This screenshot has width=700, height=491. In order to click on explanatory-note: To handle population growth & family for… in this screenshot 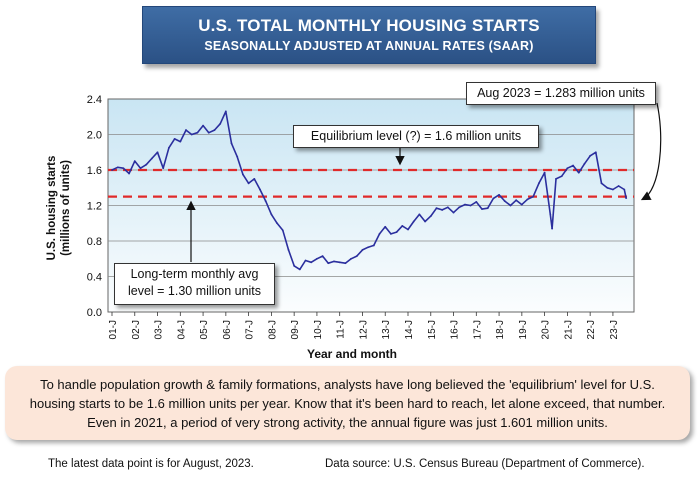, I will do `click(347, 403)`.